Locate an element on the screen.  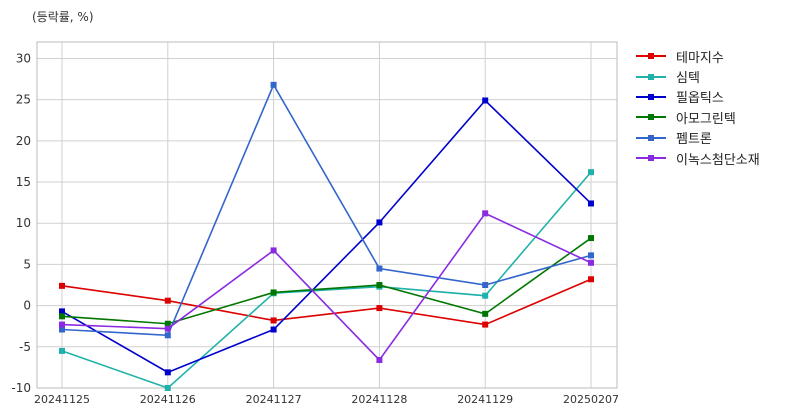
y-tick-label: 15 is located at coordinates (23, 182).